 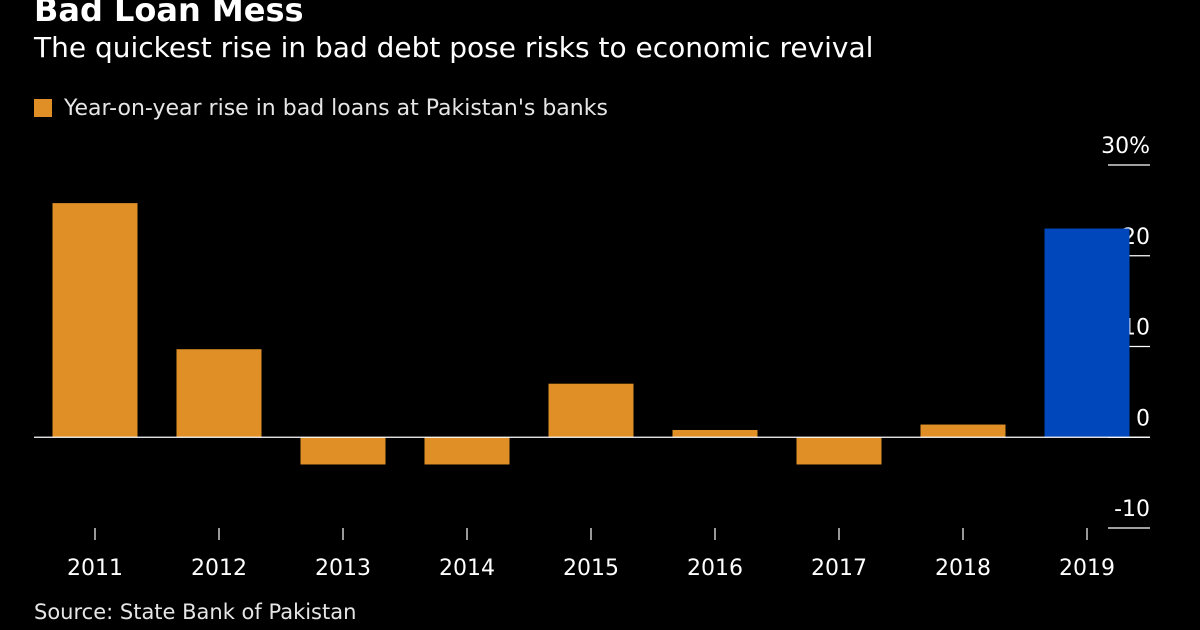 What do you see at coordinates (1132, 509) in the screenshot?
I see `y-tick-label: -10` at bounding box center [1132, 509].